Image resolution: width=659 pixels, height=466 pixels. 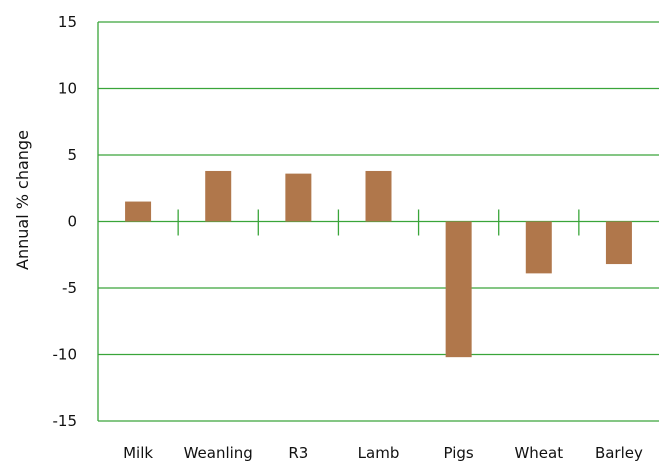 What do you see at coordinates (378, 196) in the screenshot?
I see `bar-lamb` at bounding box center [378, 196].